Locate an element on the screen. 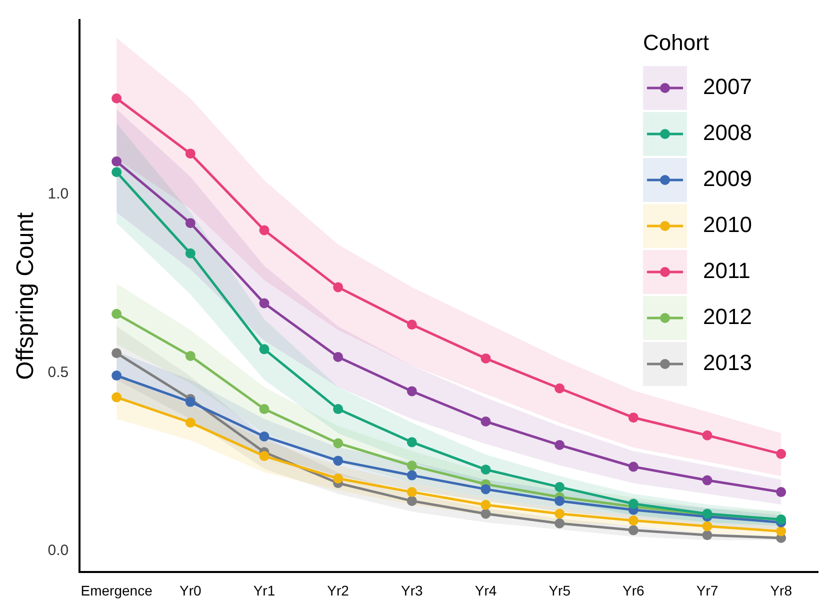 This screenshot has height=611, width=836. x-tick-label: Yr7 is located at coordinates (707, 590).